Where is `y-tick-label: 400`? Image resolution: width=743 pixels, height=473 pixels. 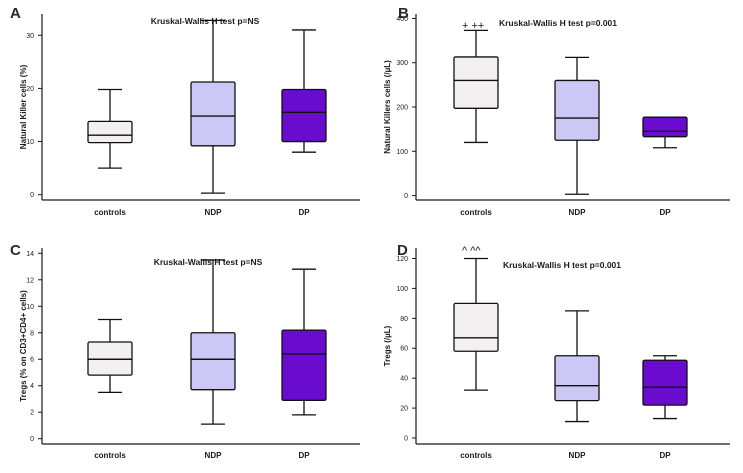
y-tick-label: 400 is located at coordinates (402, 19).